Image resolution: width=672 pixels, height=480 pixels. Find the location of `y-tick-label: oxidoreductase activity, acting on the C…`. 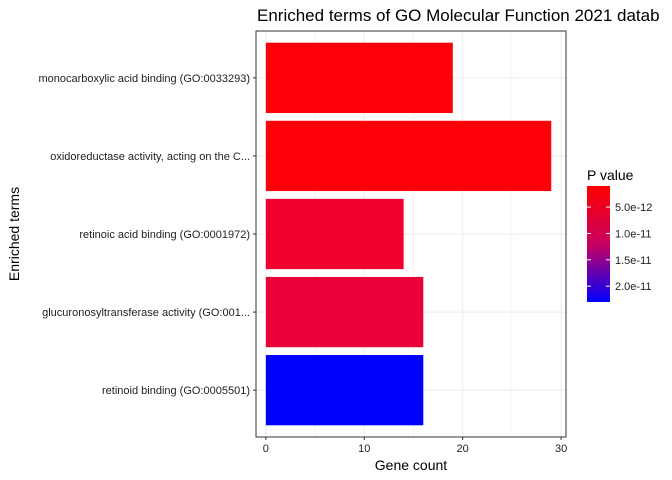

y-tick-label: oxidoreductase activity, acting on the C… is located at coordinates (150, 157).